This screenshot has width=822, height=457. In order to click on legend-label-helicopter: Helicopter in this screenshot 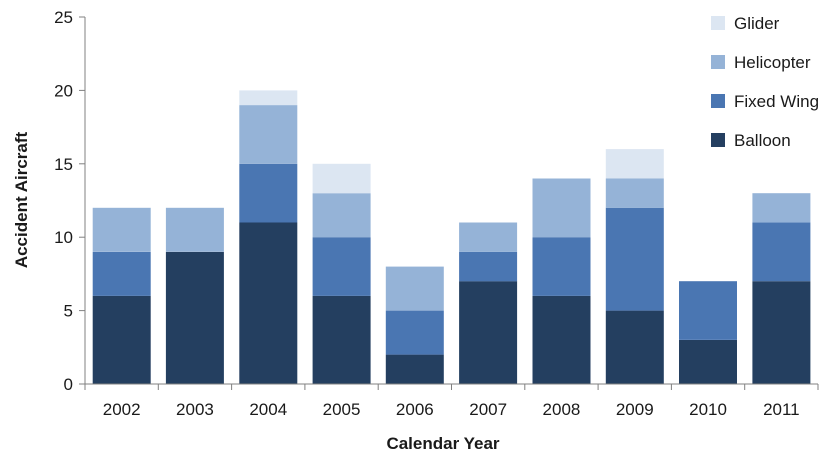, I will do `click(772, 62)`.